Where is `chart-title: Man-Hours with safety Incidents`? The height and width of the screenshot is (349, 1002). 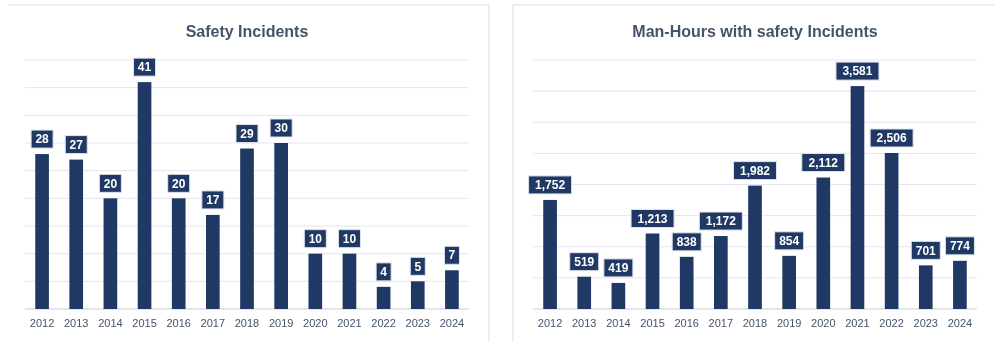
chart-title: Man-Hours with safety Incidents is located at coordinates (755, 31).